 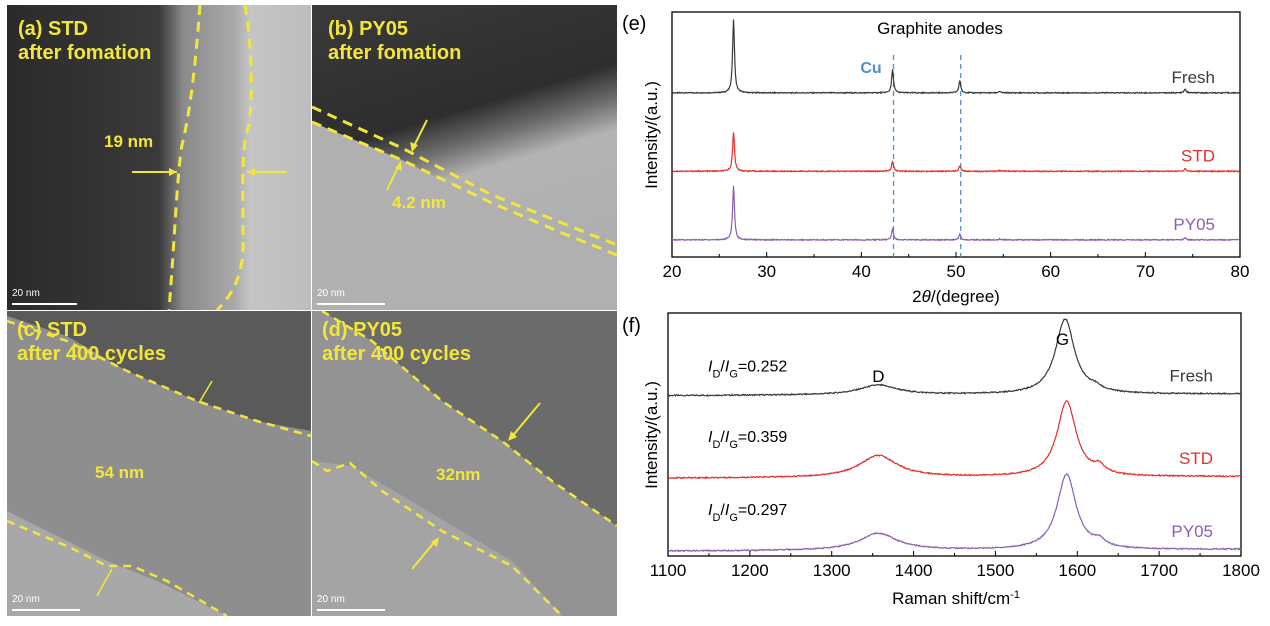 I want to click on xrd-x-tick-label: 80, so click(x=1240, y=271).